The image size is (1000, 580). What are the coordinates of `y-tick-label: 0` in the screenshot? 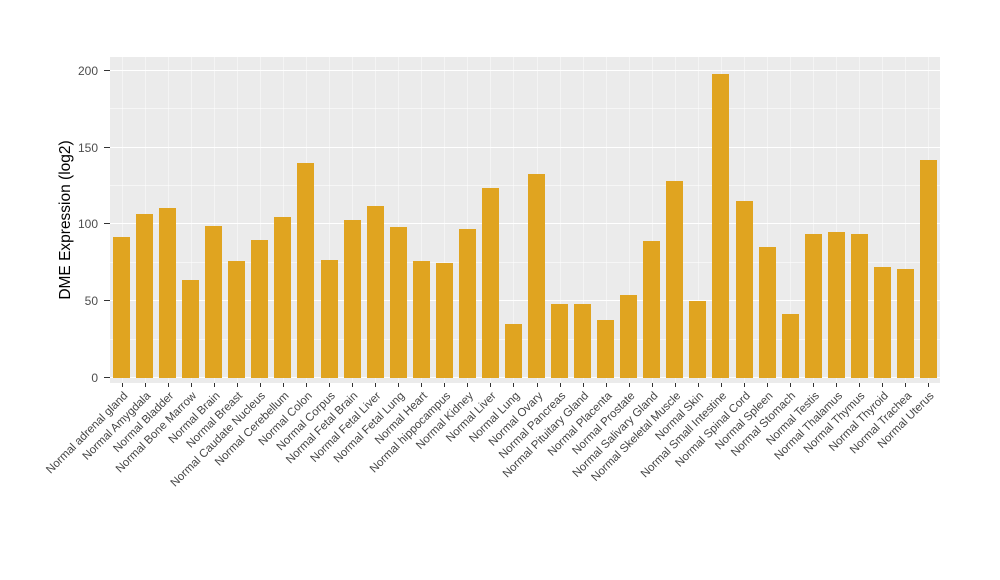 It's located at (94, 378).